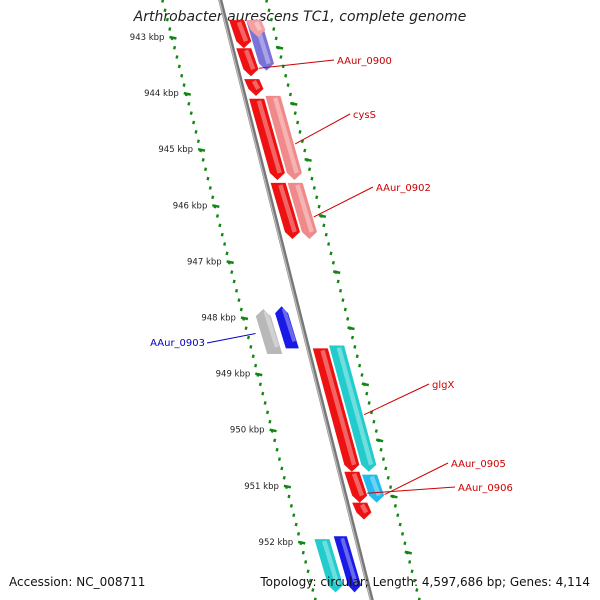 The height and width of the screenshot is (600, 600). I want to click on gene-highlight-g_0902_pink, so click(304, 208).